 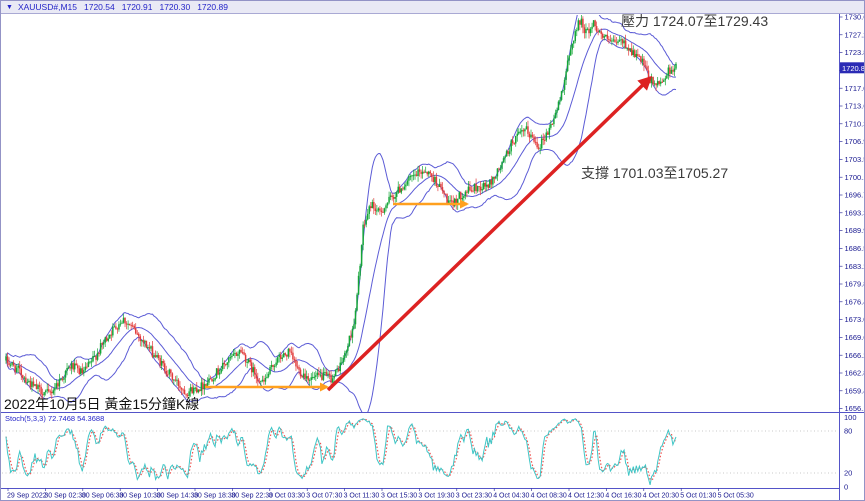 What do you see at coordinates (855, 212) in the screenshot?
I see `svg-text: 1693.30` at bounding box center [855, 212].